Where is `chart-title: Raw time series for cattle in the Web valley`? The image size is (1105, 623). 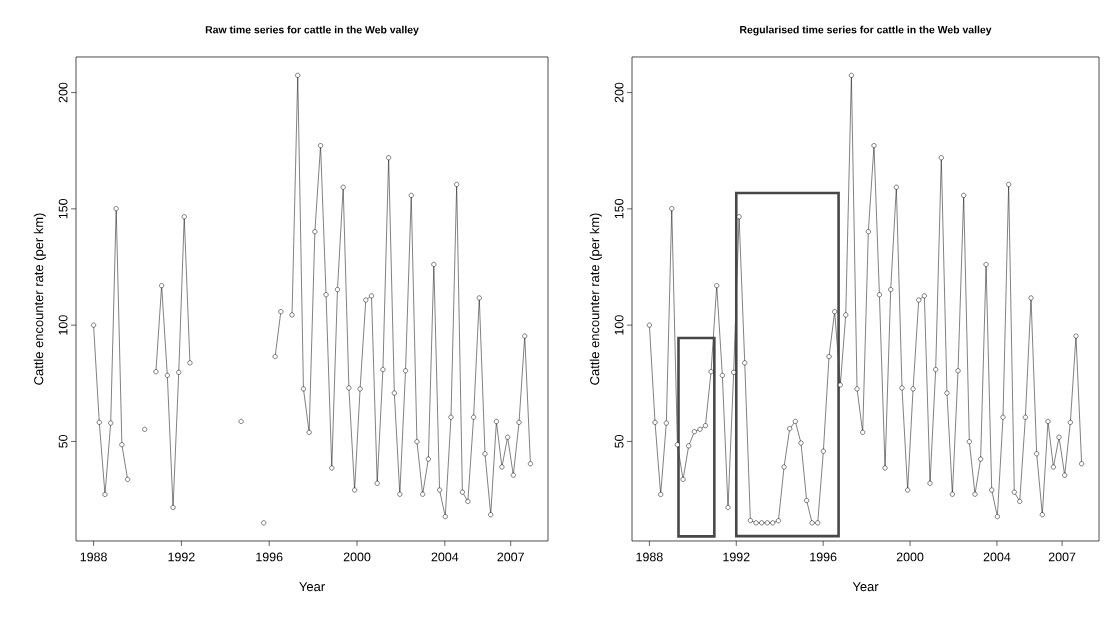 chart-title: Raw time series for cattle in the Web valley is located at coordinates (312, 30).